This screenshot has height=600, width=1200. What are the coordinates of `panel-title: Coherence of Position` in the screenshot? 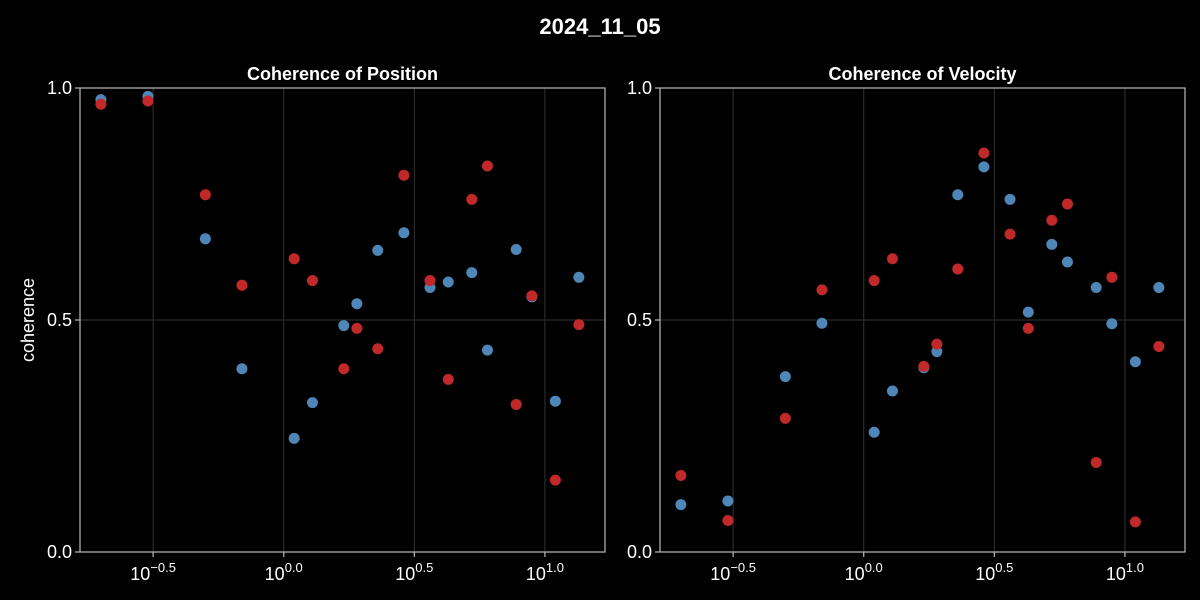 It's located at (342, 74).